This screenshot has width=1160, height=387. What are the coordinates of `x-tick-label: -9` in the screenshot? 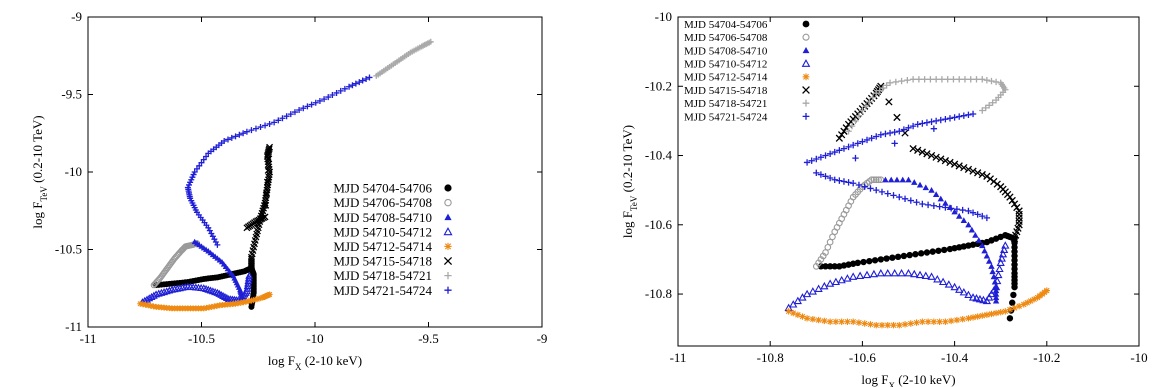 It's located at (542, 338).